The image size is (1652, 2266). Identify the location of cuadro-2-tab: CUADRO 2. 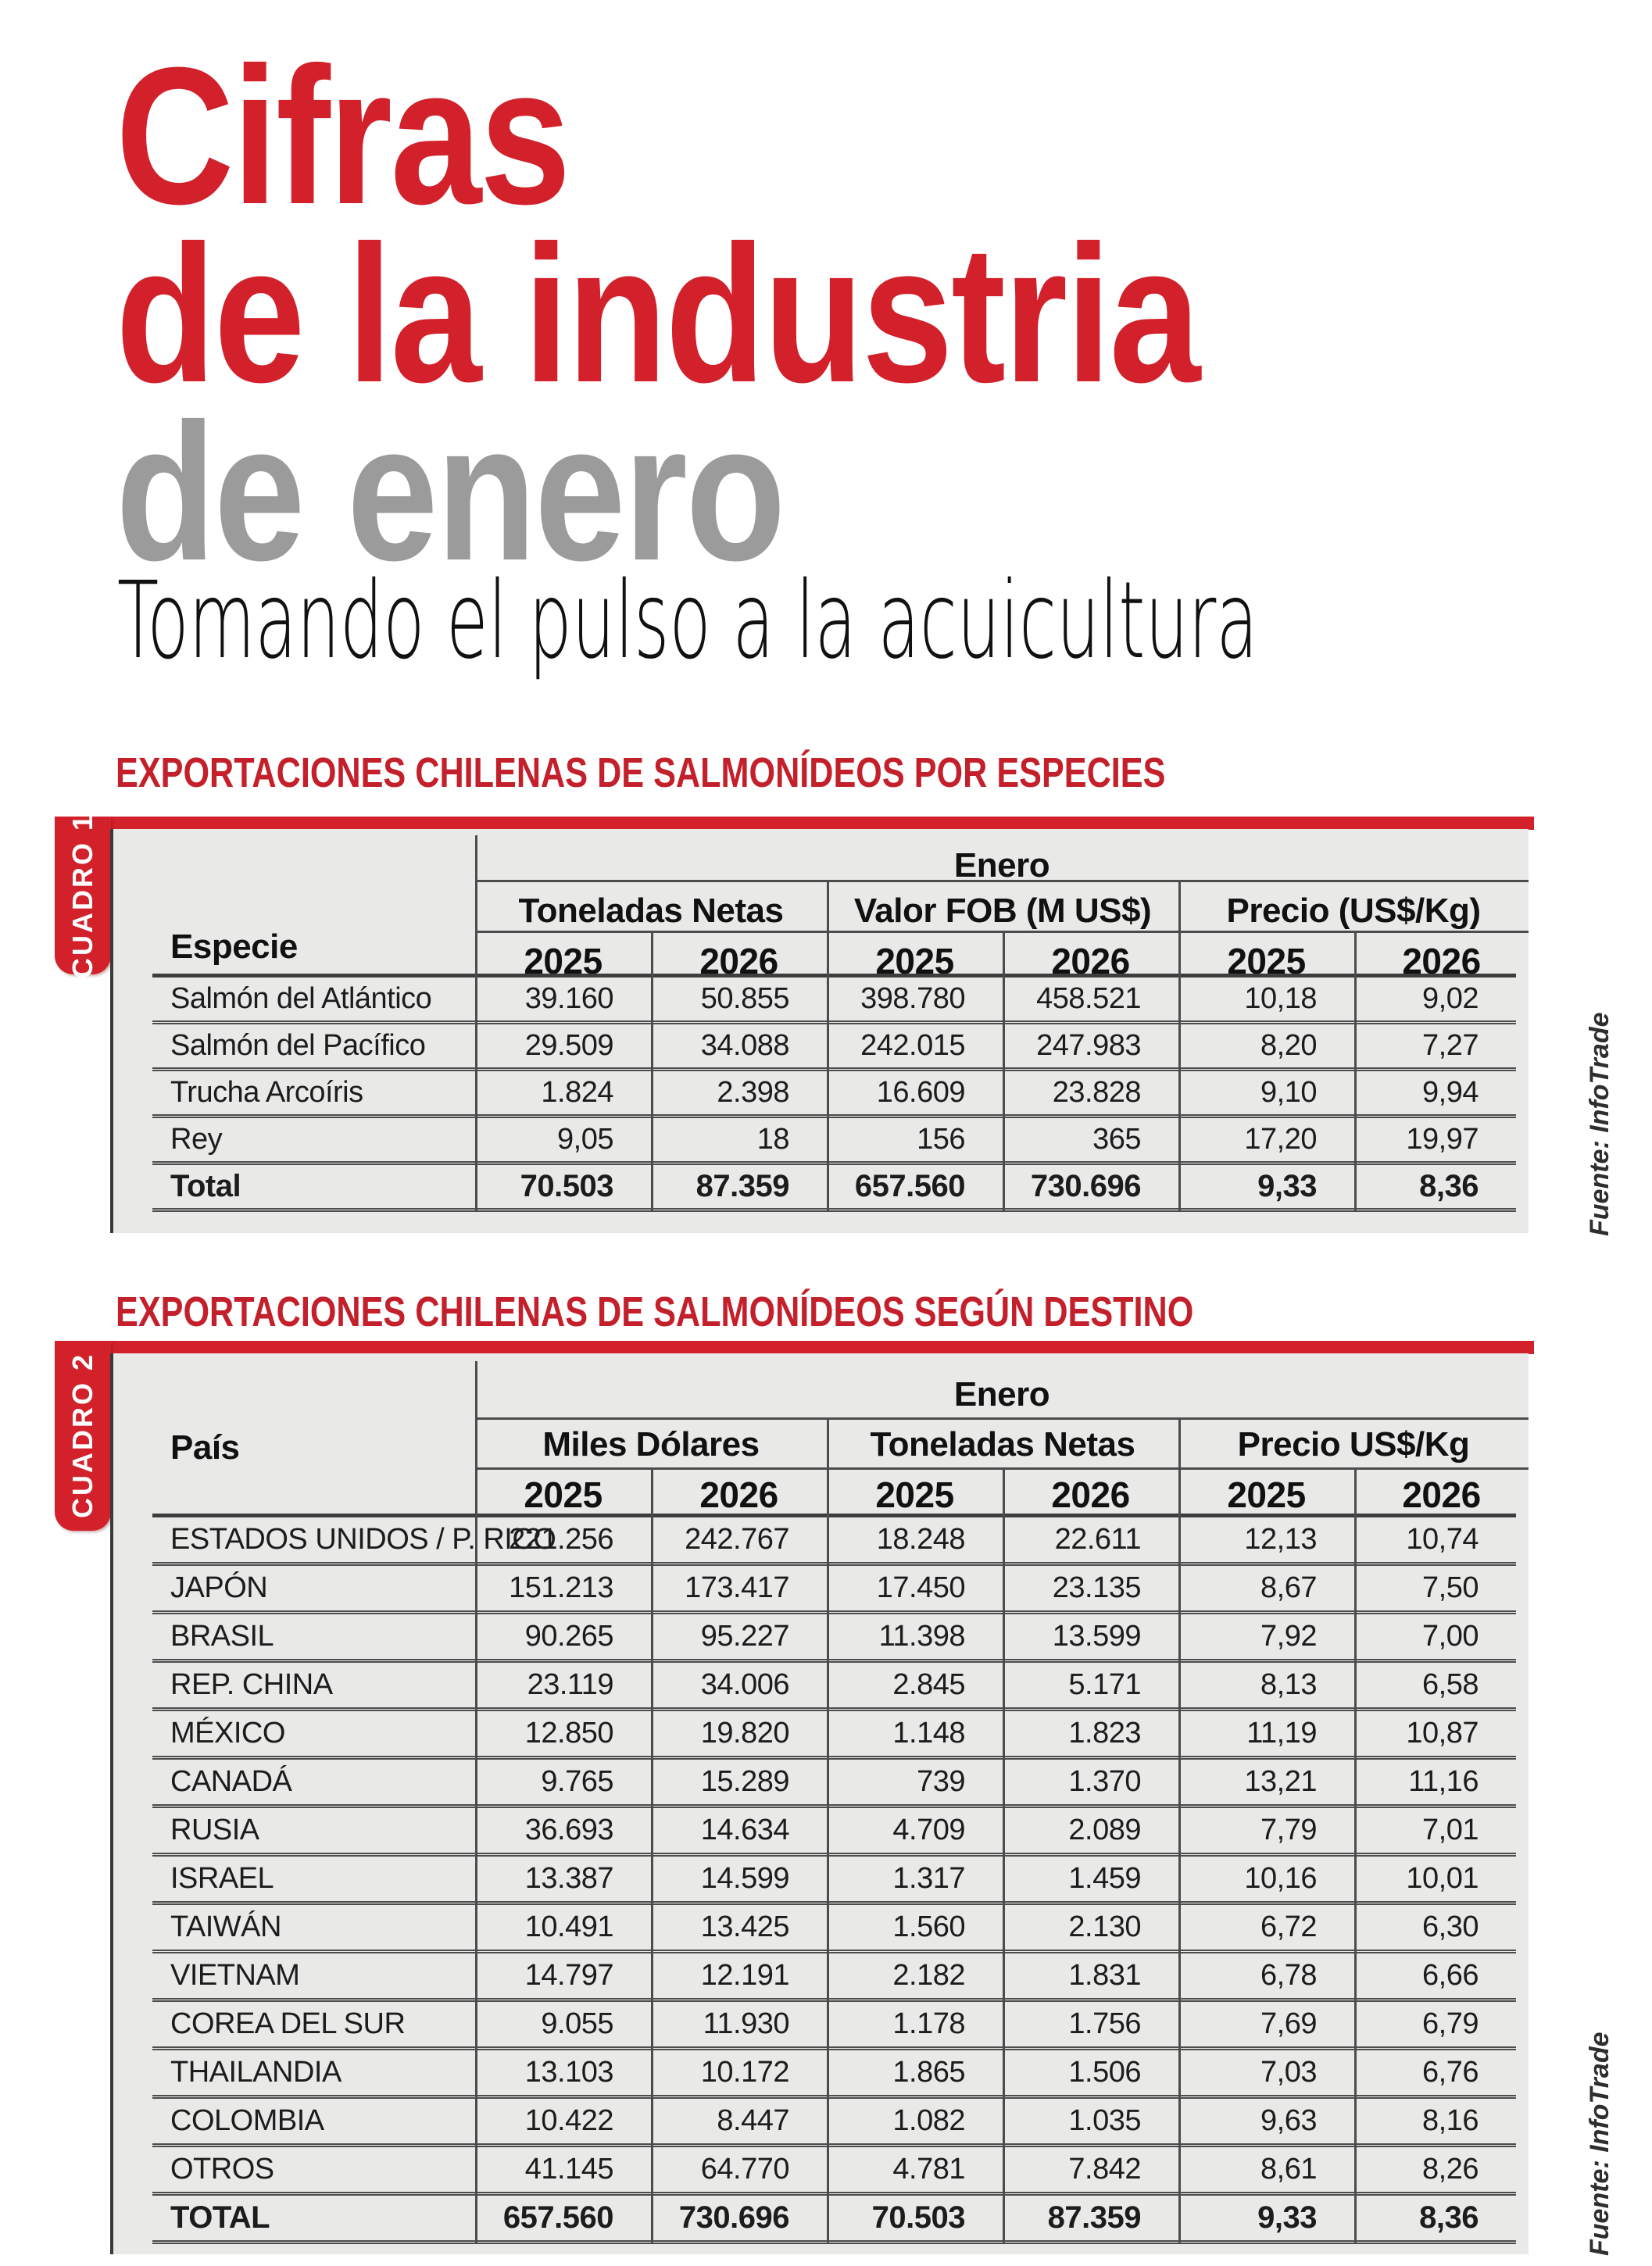
(83, 1436).